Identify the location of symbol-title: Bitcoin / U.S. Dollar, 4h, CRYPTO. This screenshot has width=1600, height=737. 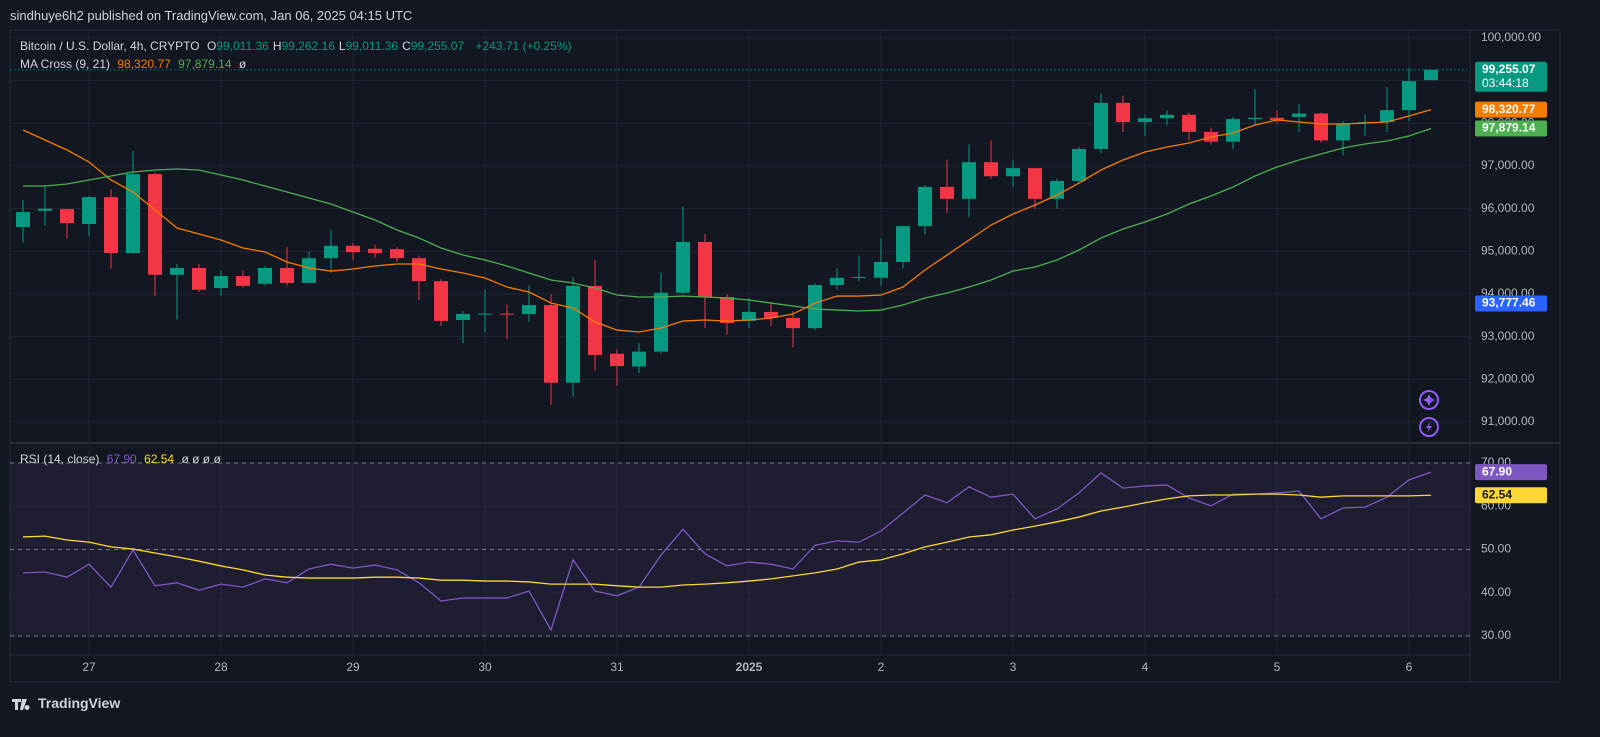
(110, 46).